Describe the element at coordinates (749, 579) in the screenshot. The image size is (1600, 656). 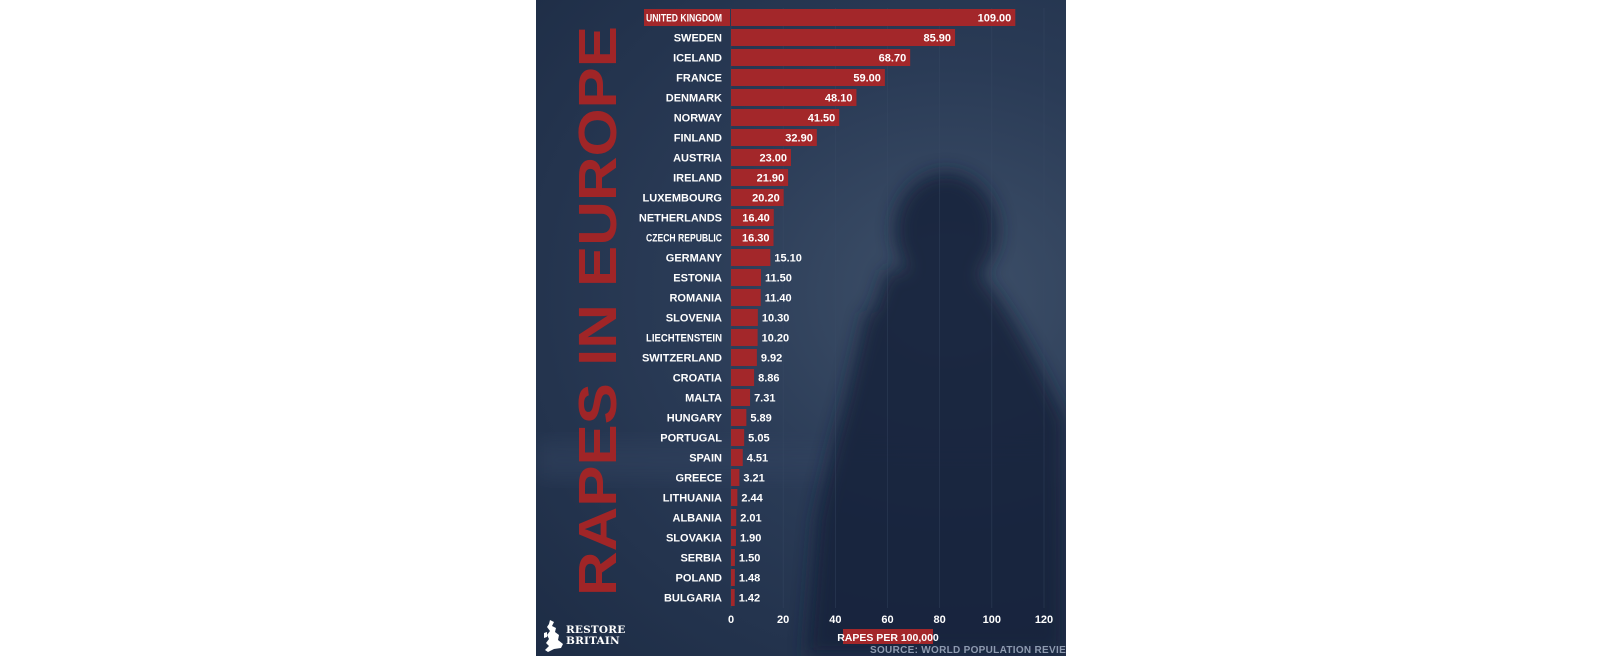
I see `value-label: 1.48` at that location.